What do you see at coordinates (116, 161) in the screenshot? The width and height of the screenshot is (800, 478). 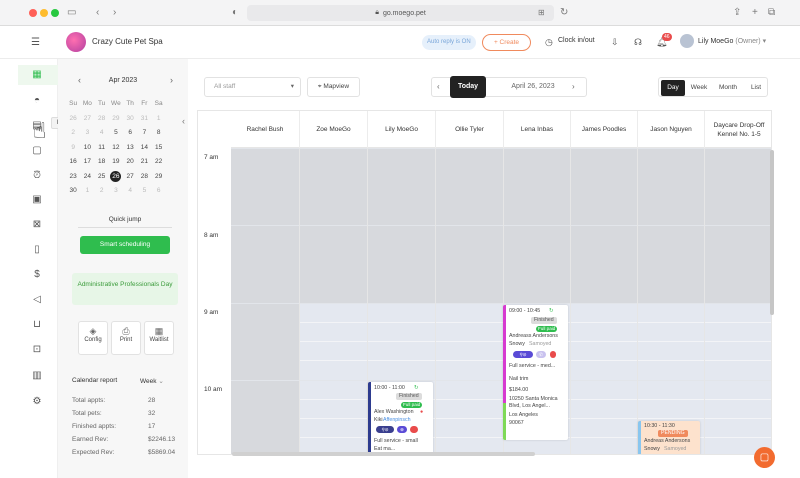 I see `calendar-day: 19` at bounding box center [116, 161].